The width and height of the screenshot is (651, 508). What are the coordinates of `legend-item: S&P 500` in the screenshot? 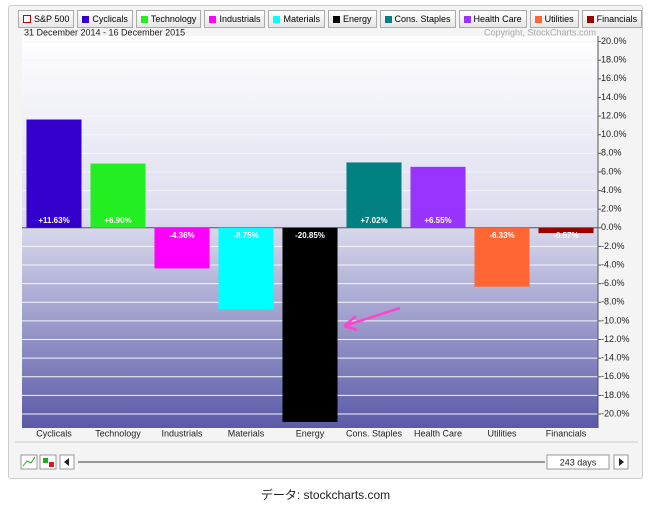 It's located at (46, 19).